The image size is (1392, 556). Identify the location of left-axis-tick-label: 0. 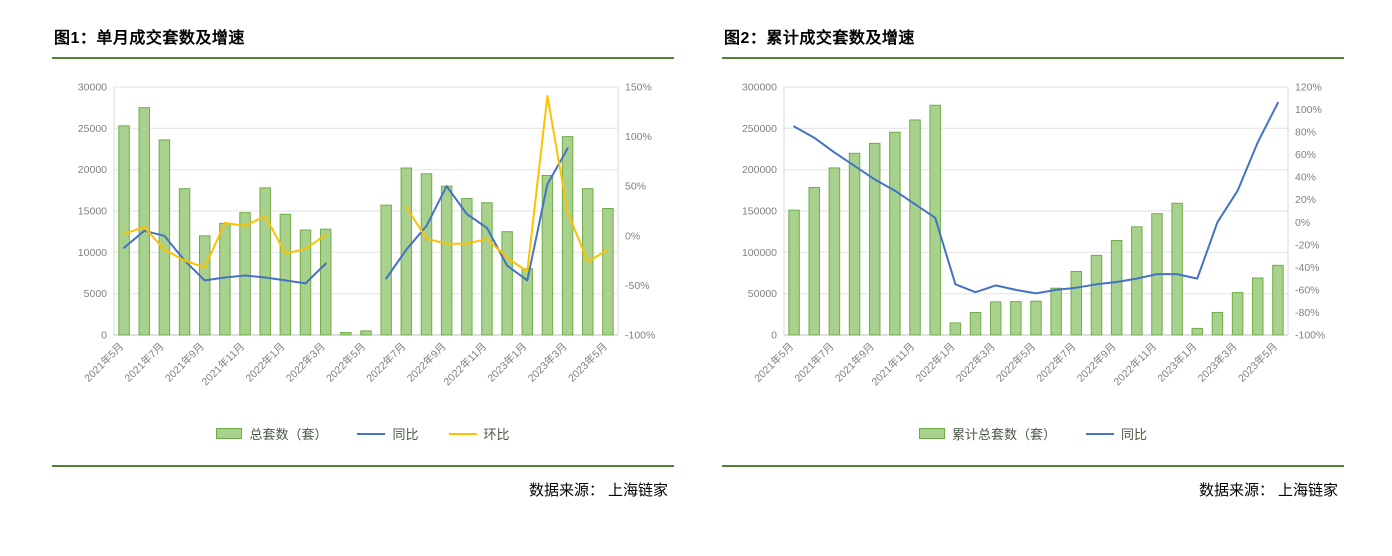
(104, 336).